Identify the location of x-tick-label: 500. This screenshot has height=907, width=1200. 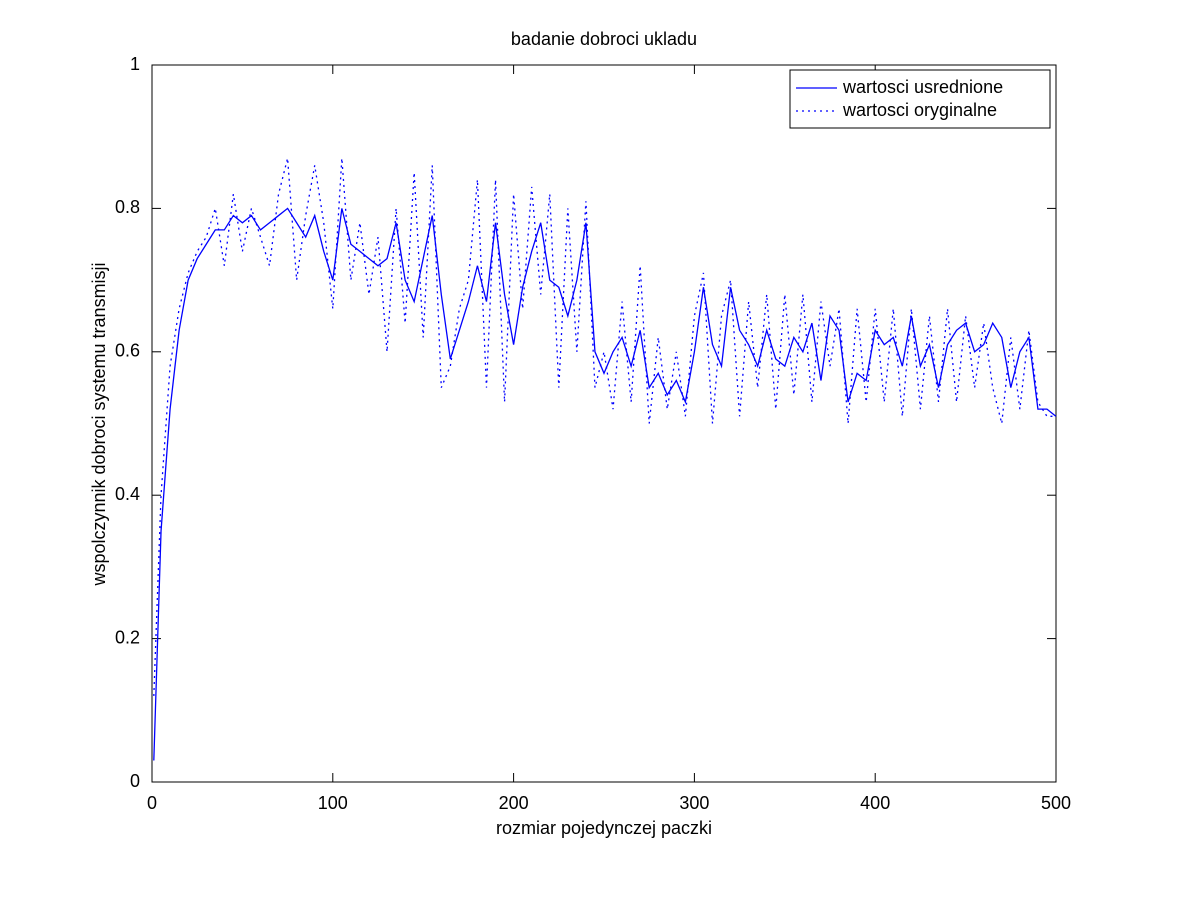
(1056, 803).